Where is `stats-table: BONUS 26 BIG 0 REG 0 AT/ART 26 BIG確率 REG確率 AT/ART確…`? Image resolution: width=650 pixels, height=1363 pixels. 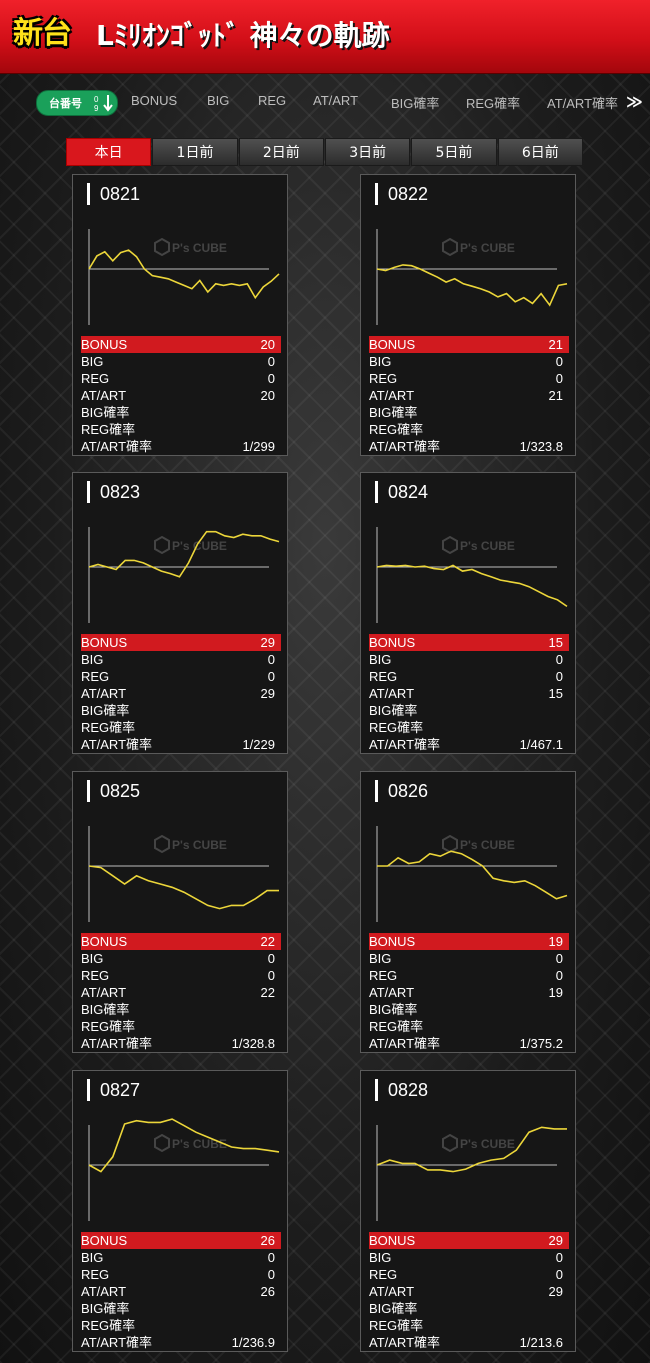 stats-table: BONUS 26 BIG 0 REG 0 AT/ART 26 BIG確率 REG確率 AT/ART確… is located at coordinates (181, 1291).